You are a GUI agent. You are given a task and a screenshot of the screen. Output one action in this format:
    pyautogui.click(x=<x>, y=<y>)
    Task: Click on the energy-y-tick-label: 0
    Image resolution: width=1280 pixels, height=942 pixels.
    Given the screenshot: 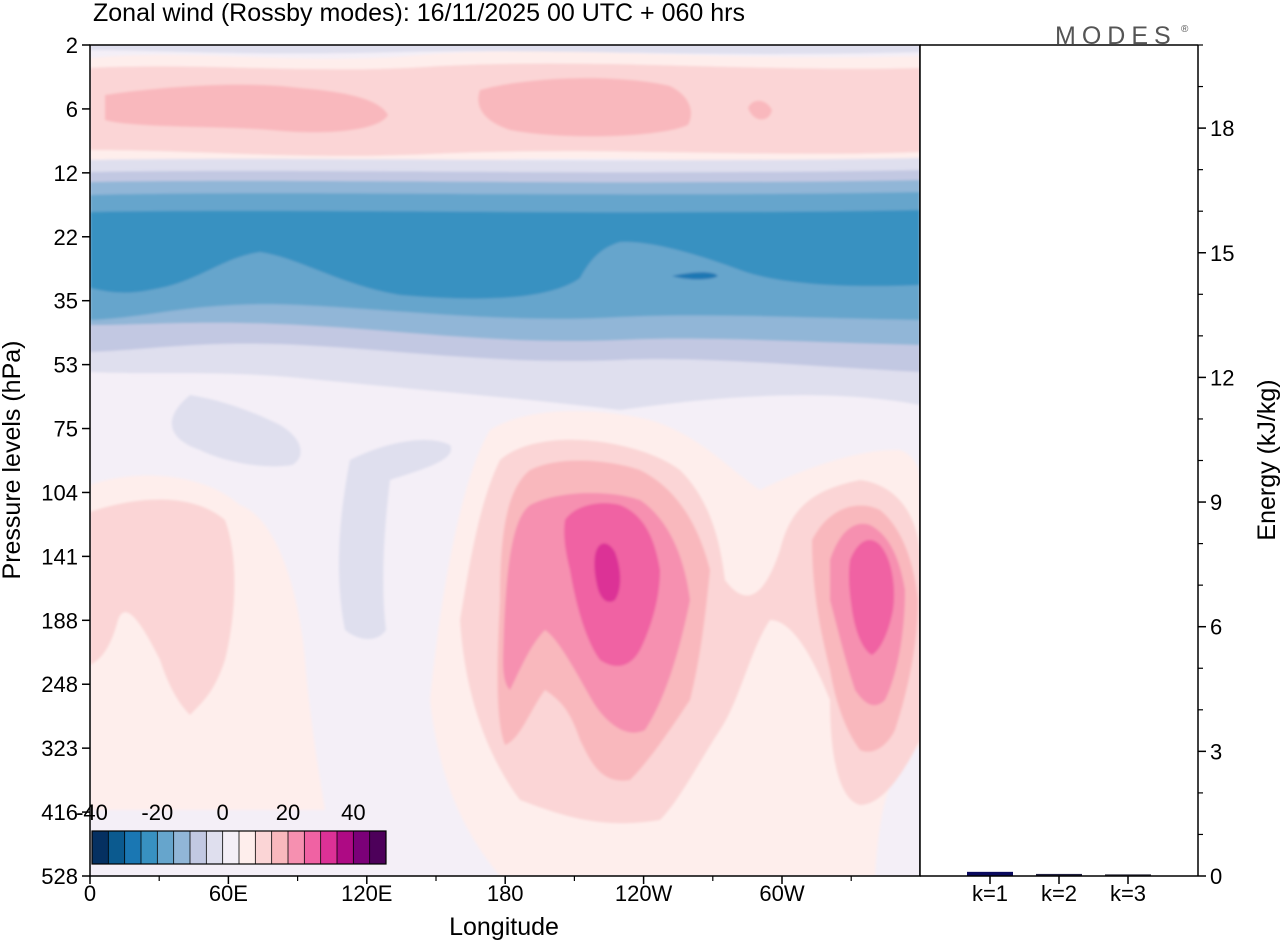 What is the action you would take?
    pyautogui.click(x=1216, y=876)
    